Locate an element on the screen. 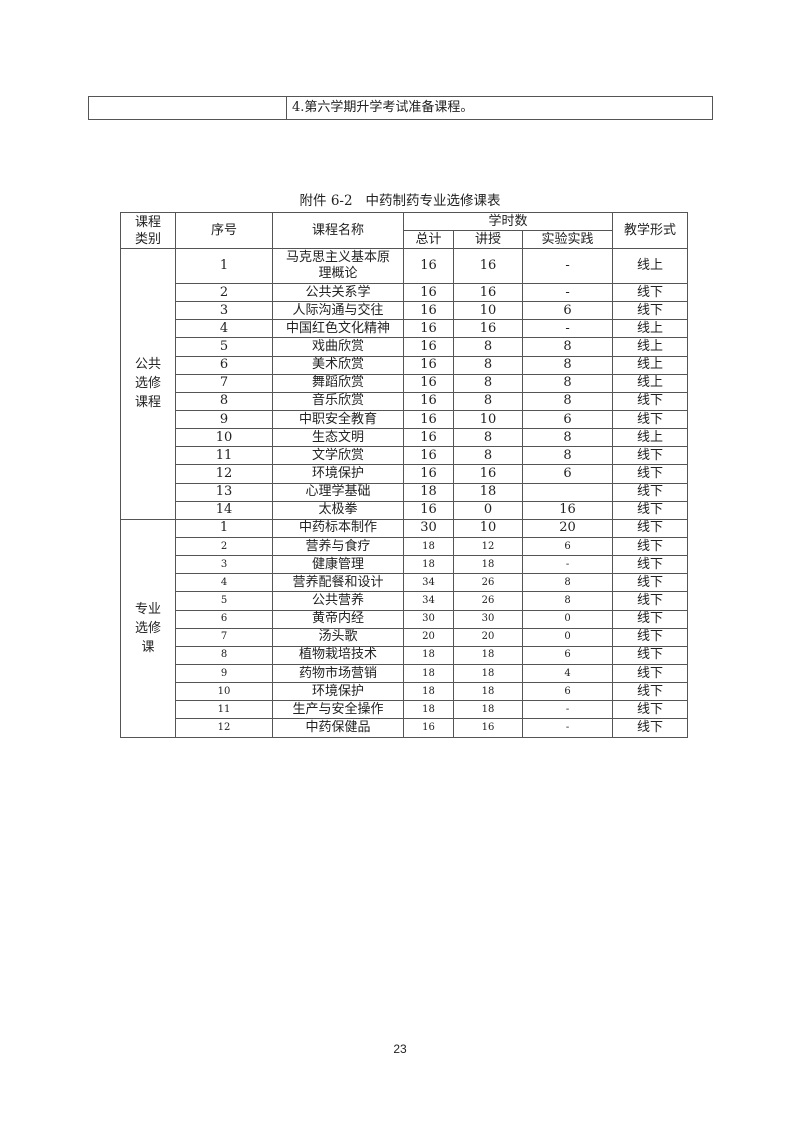 The image size is (800, 1131). course-name: 营养配餐和设计 is located at coordinates (338, 583).